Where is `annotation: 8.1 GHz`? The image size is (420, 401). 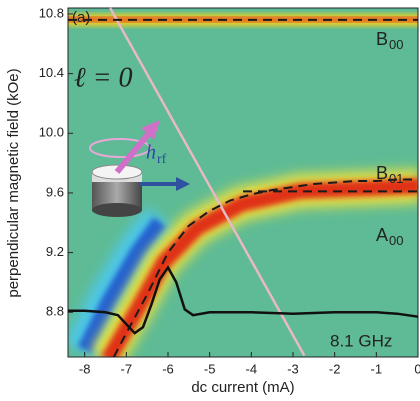 annotation: 8.1 GHz is located at coordinates (361, 340).